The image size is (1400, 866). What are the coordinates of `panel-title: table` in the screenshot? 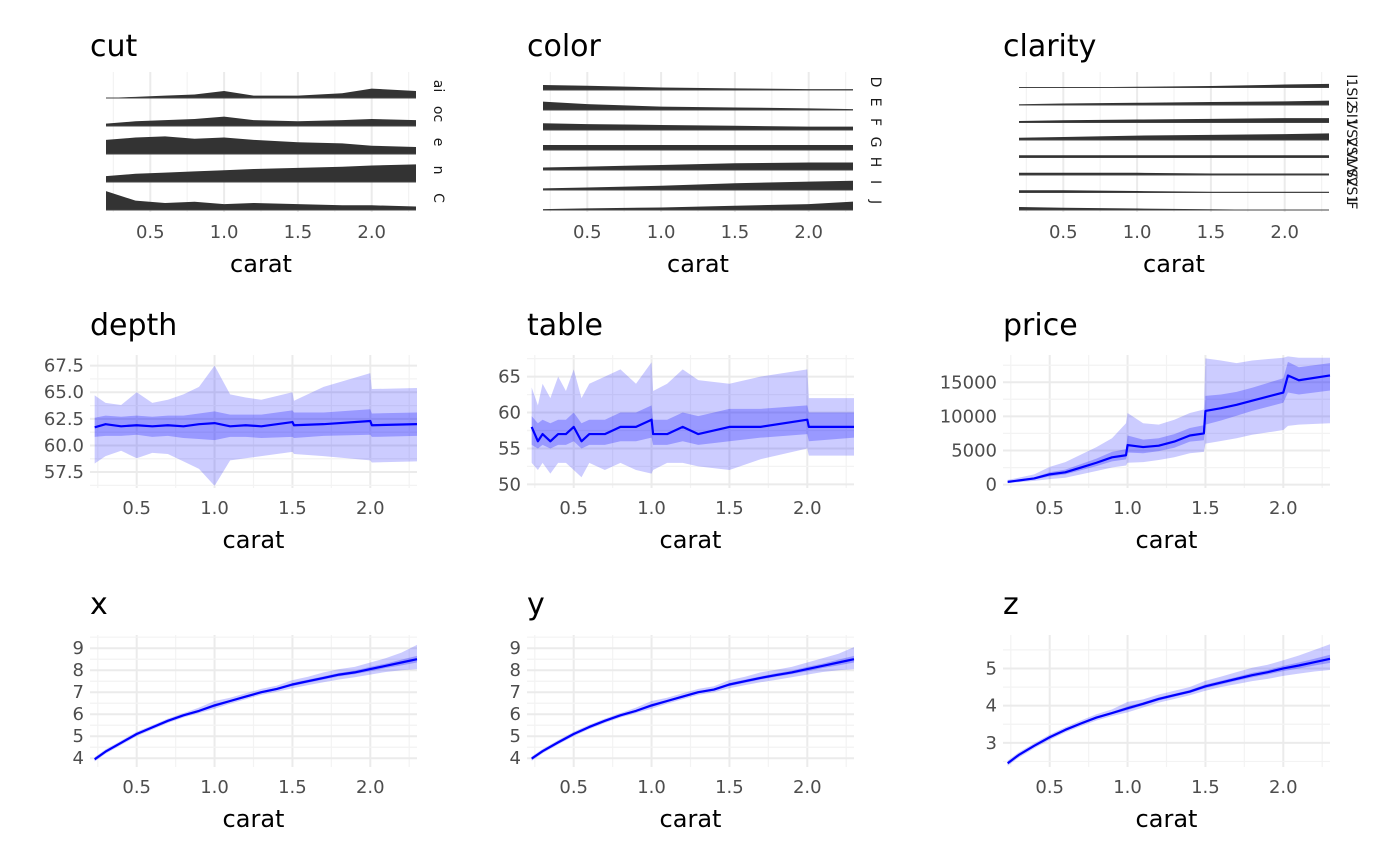 It's located at (565, 325).